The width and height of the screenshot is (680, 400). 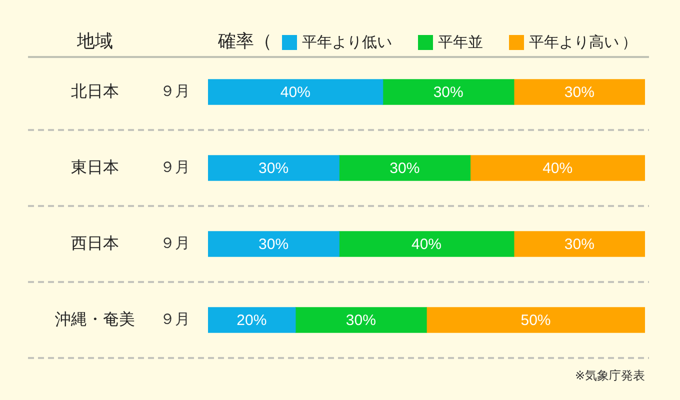 I want to click on data-label: 20%, so click(x=251, y=321).